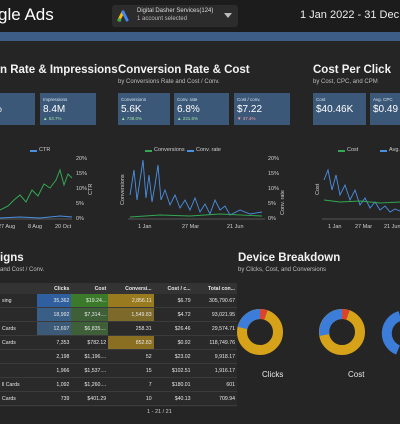  What do you see at coordinates (273, 374) in the screenshot?
I see `donut-label: Clicks` at bounding box center [273, 374].